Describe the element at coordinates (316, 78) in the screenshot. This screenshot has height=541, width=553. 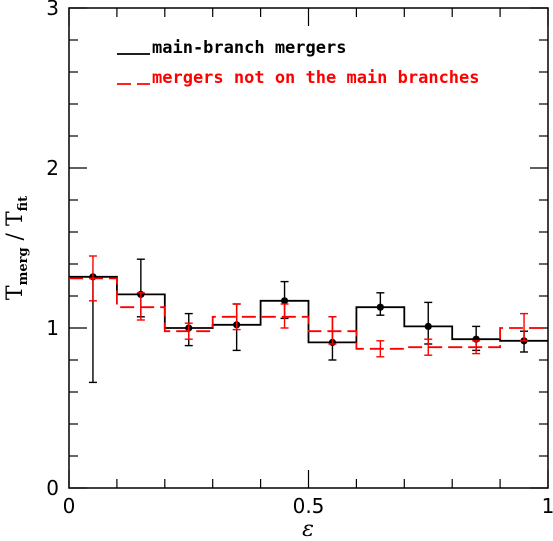
I see `legend-label: mergers not on the main branches` at that location.